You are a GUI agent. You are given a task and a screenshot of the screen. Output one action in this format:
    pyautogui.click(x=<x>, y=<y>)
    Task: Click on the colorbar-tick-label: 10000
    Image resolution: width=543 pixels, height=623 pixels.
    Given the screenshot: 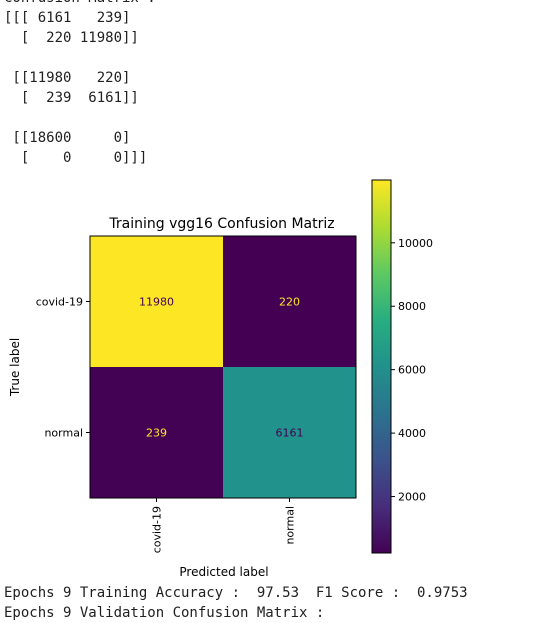 What is the action you would take?
    pyautogui.click(x=415, y=243)
    